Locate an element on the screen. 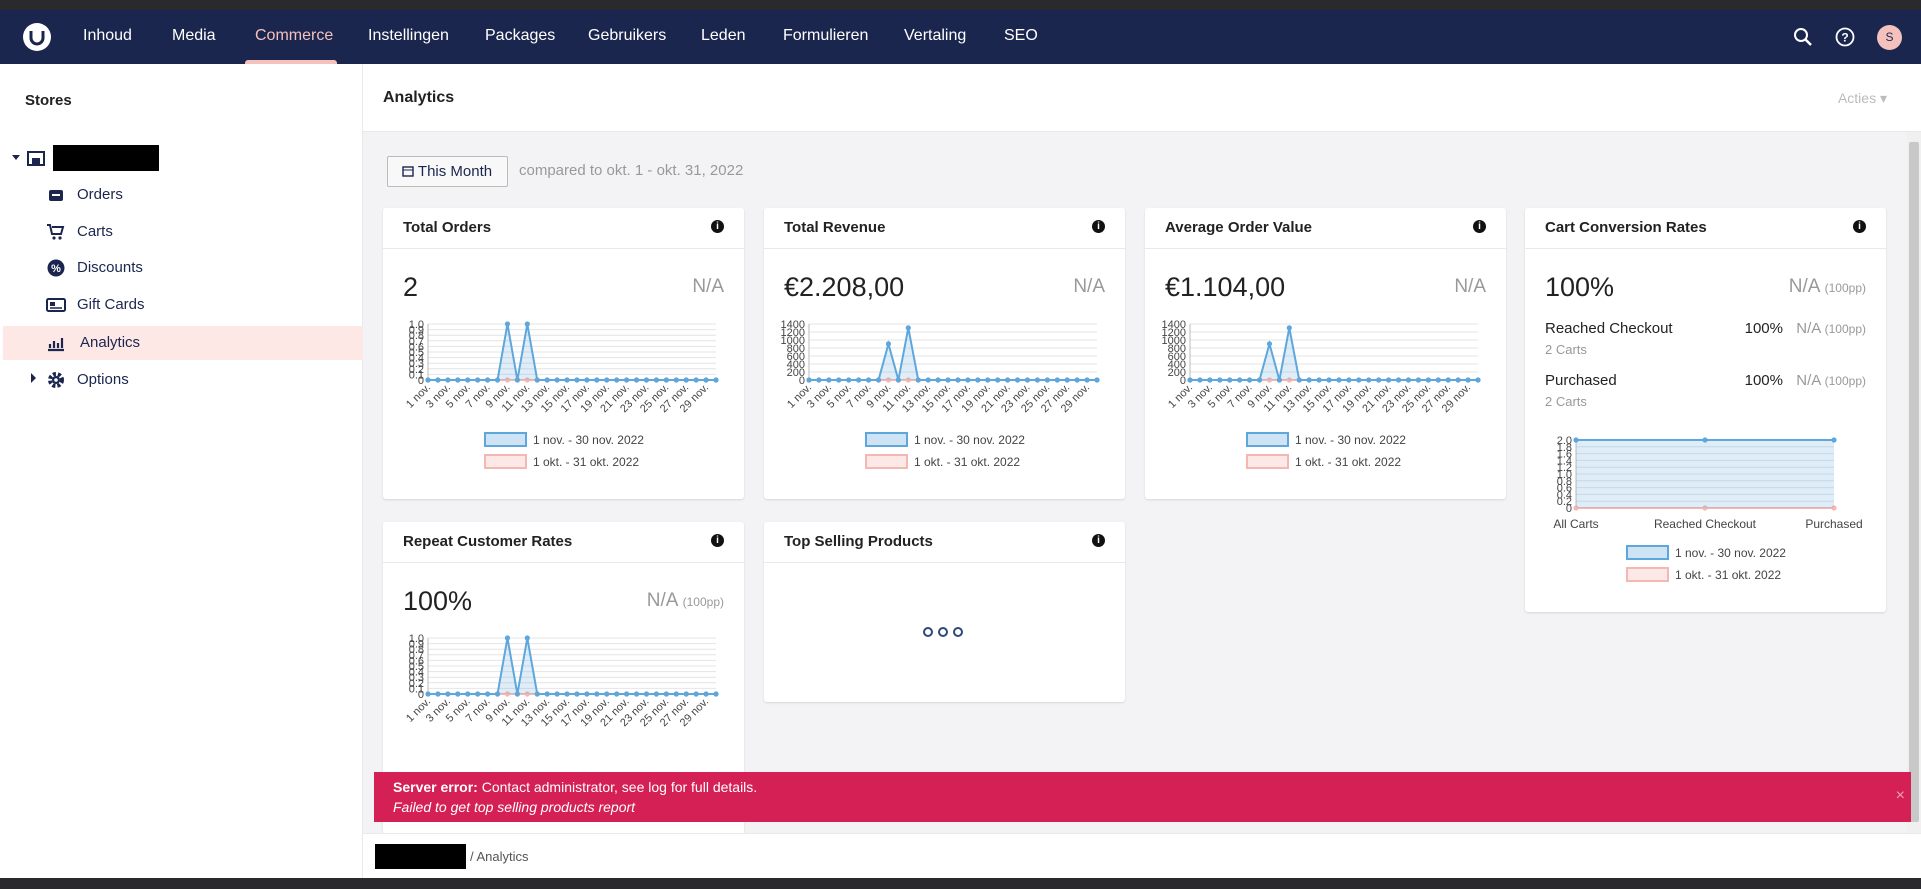 The height and width of the screenshot is (889, 1921). sidebar-label: Analytics is located at coordinates (110, 342).